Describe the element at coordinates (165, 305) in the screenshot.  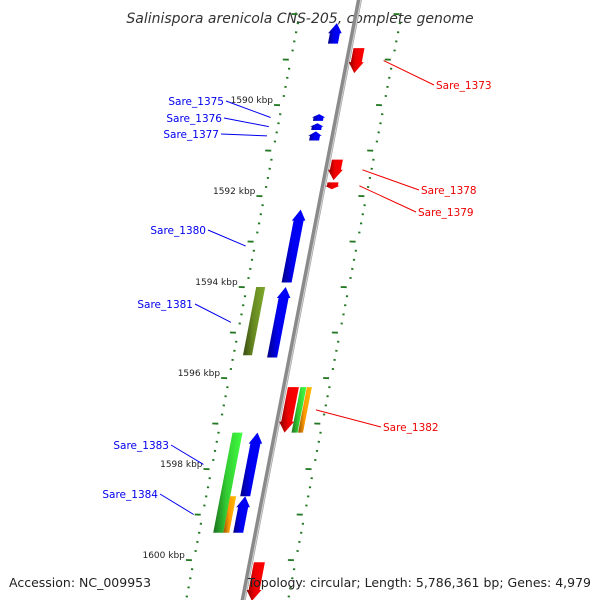
I see `gene-label: Sare_1381` at that location.